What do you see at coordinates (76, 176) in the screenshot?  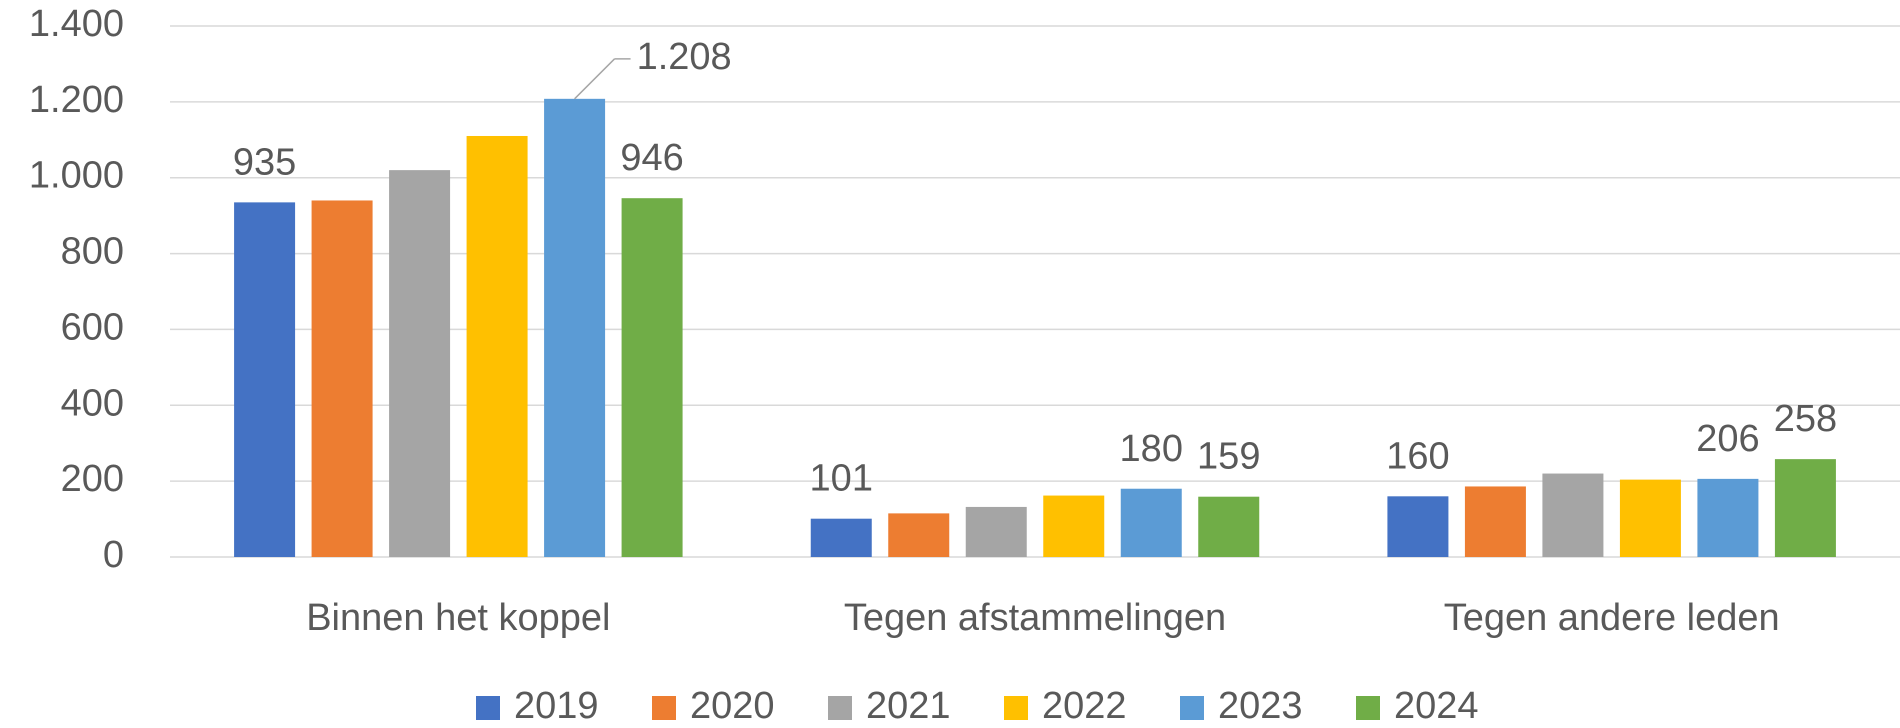 I see `y-tick-label: 1.000` at bounding box center [76, 176].